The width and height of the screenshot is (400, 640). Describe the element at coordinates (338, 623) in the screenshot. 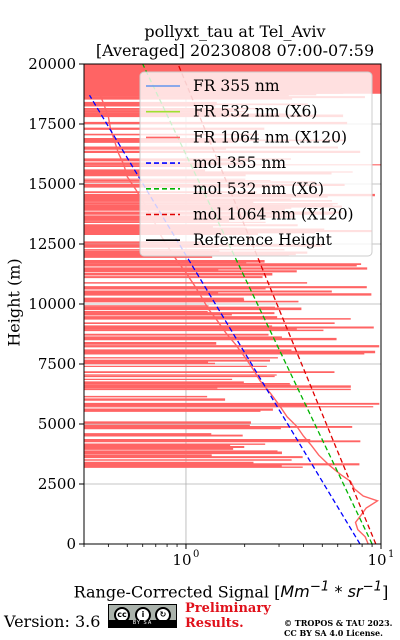

I see `copyright-line1: © TROPOS & TAU 2023.` at that location.